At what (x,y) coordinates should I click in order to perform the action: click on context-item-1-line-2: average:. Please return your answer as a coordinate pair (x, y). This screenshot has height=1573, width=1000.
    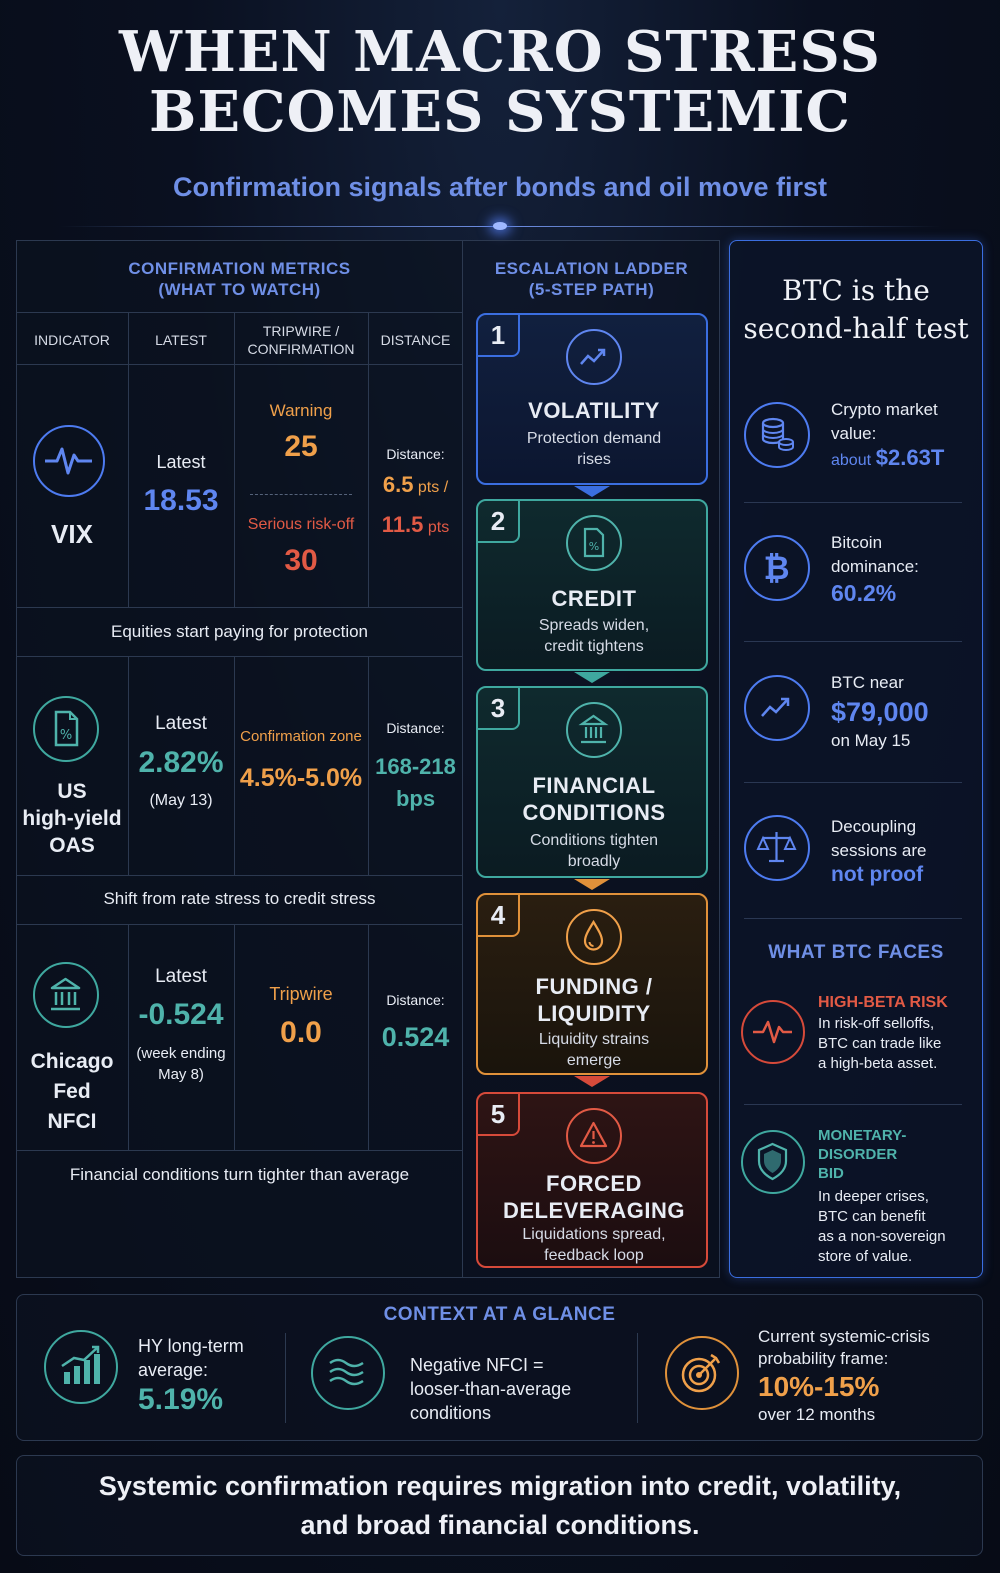
    Looking at the image, I should click on (173, 1370).